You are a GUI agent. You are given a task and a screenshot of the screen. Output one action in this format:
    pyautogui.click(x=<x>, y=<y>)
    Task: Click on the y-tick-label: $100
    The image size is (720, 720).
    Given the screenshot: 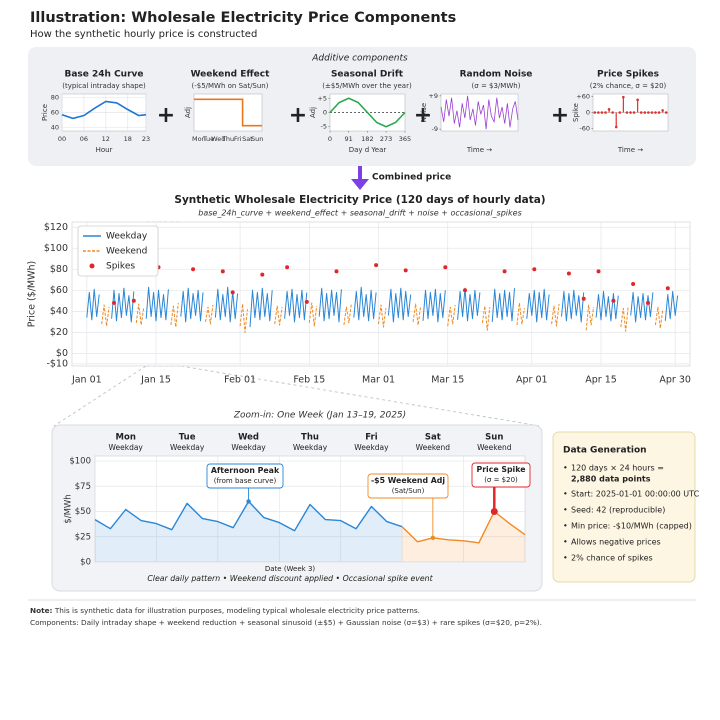 What is the action you would take?
    pyautogui.click(x=80, y=462)
    